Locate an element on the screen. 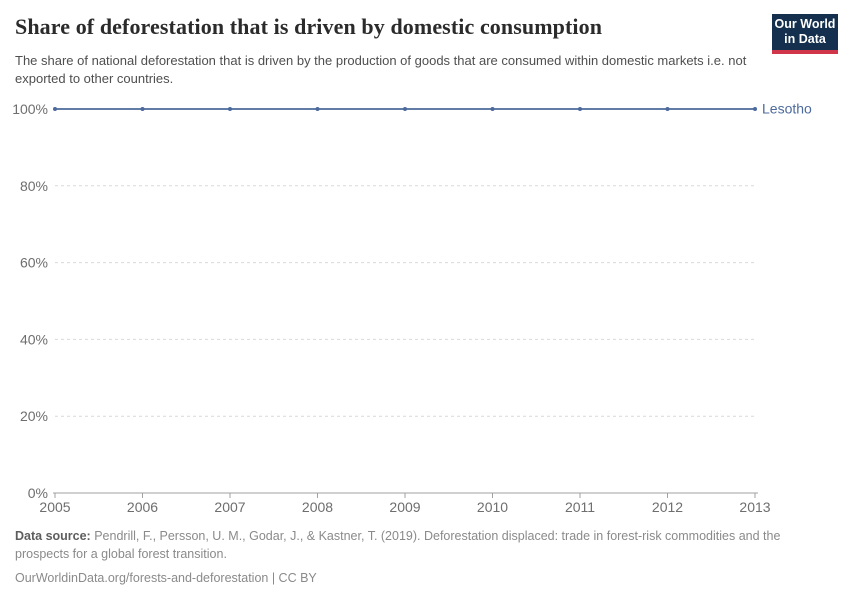 Image resolution: width=850 pixels, height=600 pixels. data-point-lesotho-2007 is located at coordinates (230, 109).